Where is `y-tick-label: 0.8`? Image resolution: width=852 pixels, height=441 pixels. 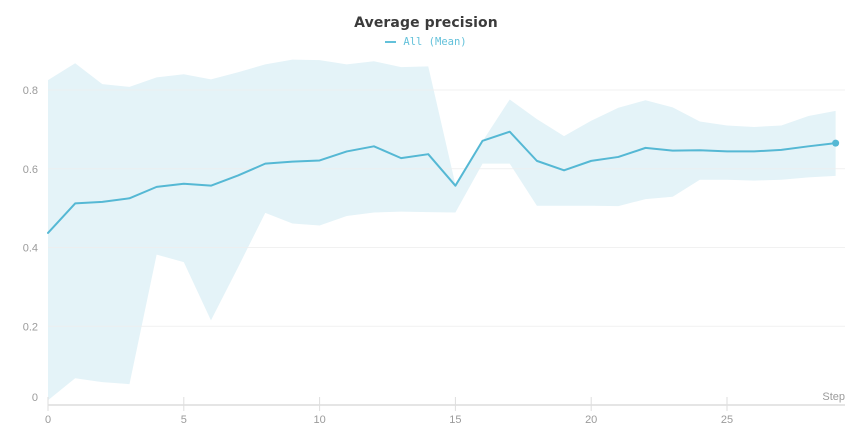 y-tick-label: 0.8 is located at coordinates (30, 91).